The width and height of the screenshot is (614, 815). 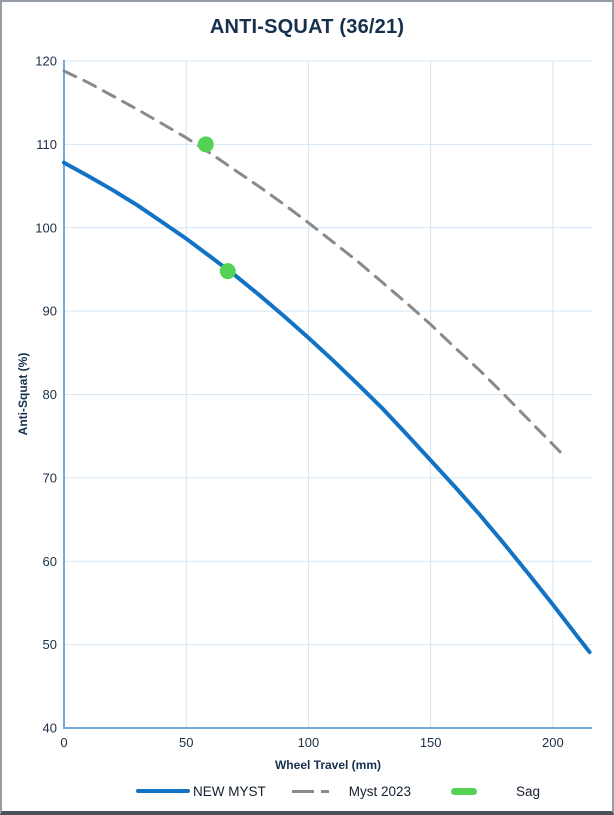 What do you see at coordinates (186, 742) in the screenshot?
I see `x-tick-label: 50` at bounding box center [186, 742].